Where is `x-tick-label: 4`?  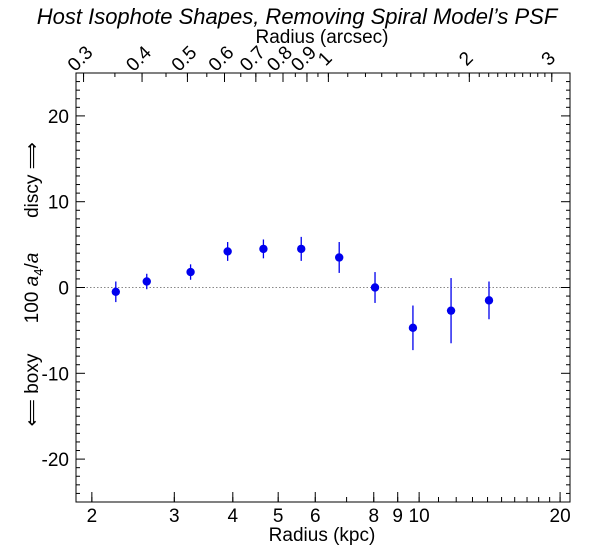
x-tick-label: 4 is located at coordinates (233, 516).